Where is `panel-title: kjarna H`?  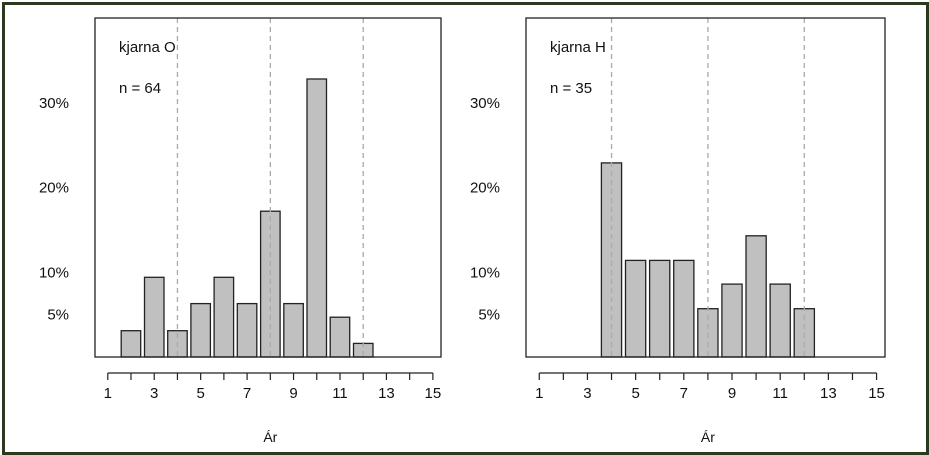 panel-title: kjarna H is located at coordinates (578, 47).